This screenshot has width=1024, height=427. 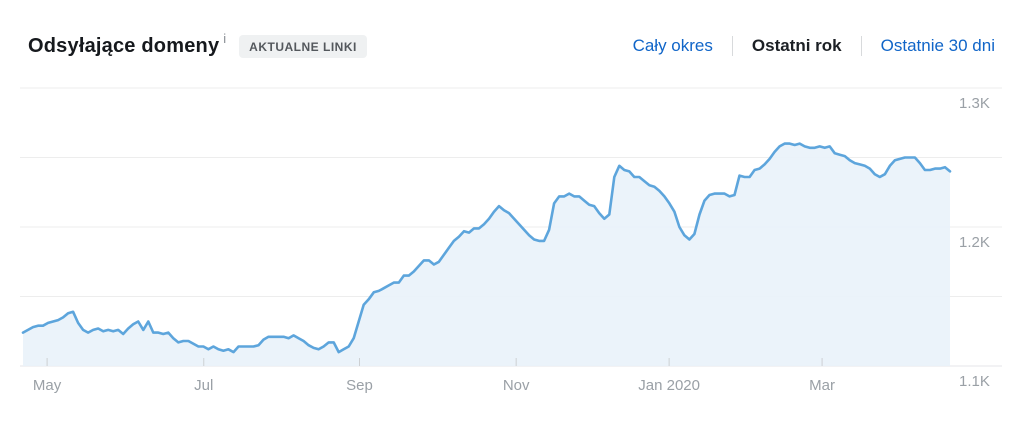 What do you see at coordinates (303, 46) in the screenshot?
I see `current-links-badge: AKTUALNE LINKI` at bounding box center [303, 46].